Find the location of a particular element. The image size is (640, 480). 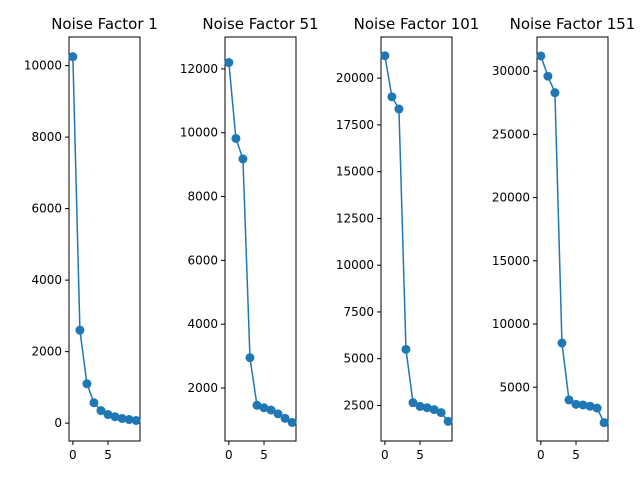

chart-title: Noise Factor 51 is located at coordinates (260, 24).